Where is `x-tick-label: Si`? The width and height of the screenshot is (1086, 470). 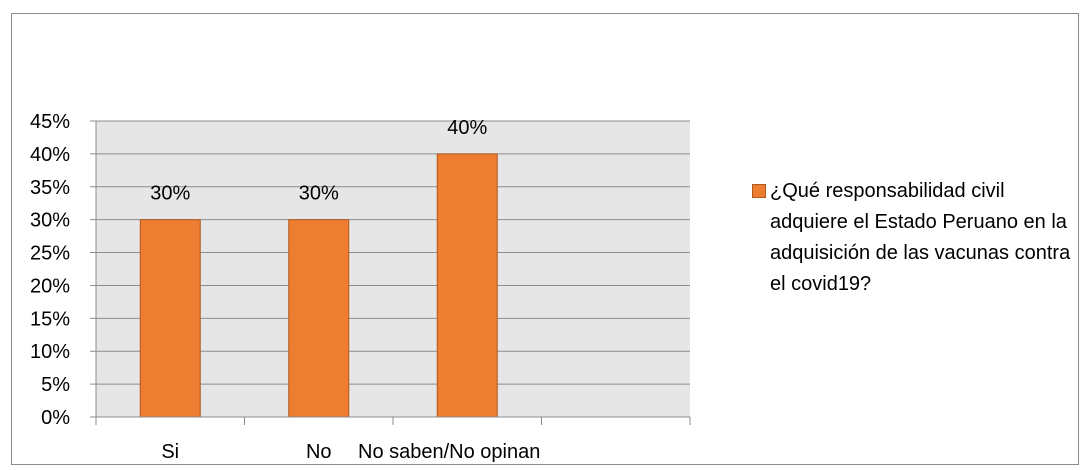 x-tick-label: Si is located at coordinates (170, 452).